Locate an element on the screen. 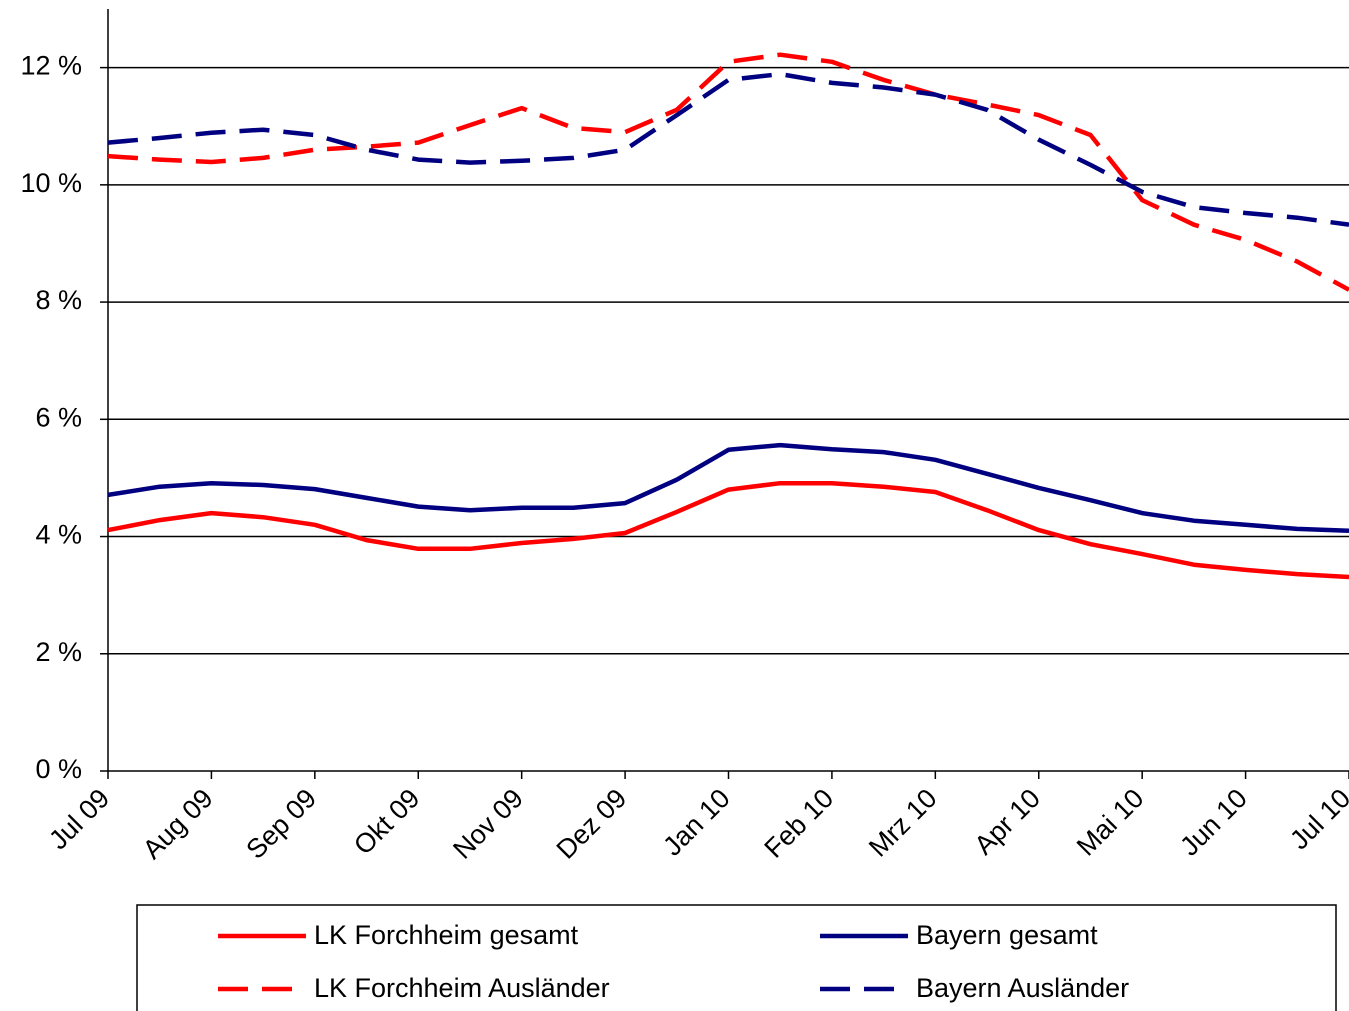 This screenshot has width=1349, height=1011. x-tick-label: Jul 09 is located at coordinates (79, 819).